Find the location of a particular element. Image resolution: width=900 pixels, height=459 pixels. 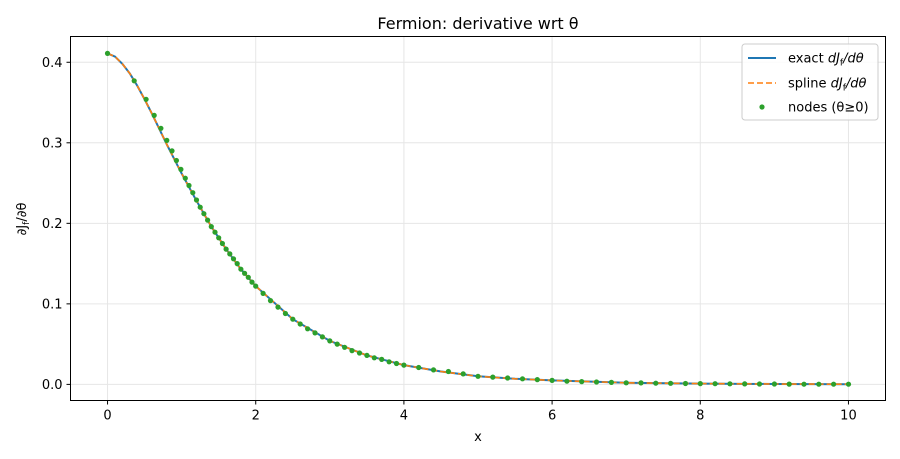

legend-box is located at coordinates (810, 82).